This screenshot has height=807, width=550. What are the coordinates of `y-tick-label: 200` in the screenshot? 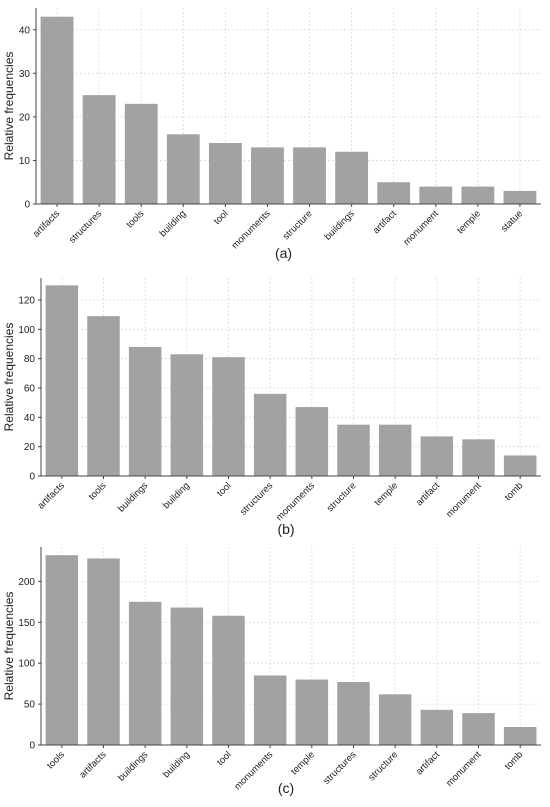 It's located at (26, 582).